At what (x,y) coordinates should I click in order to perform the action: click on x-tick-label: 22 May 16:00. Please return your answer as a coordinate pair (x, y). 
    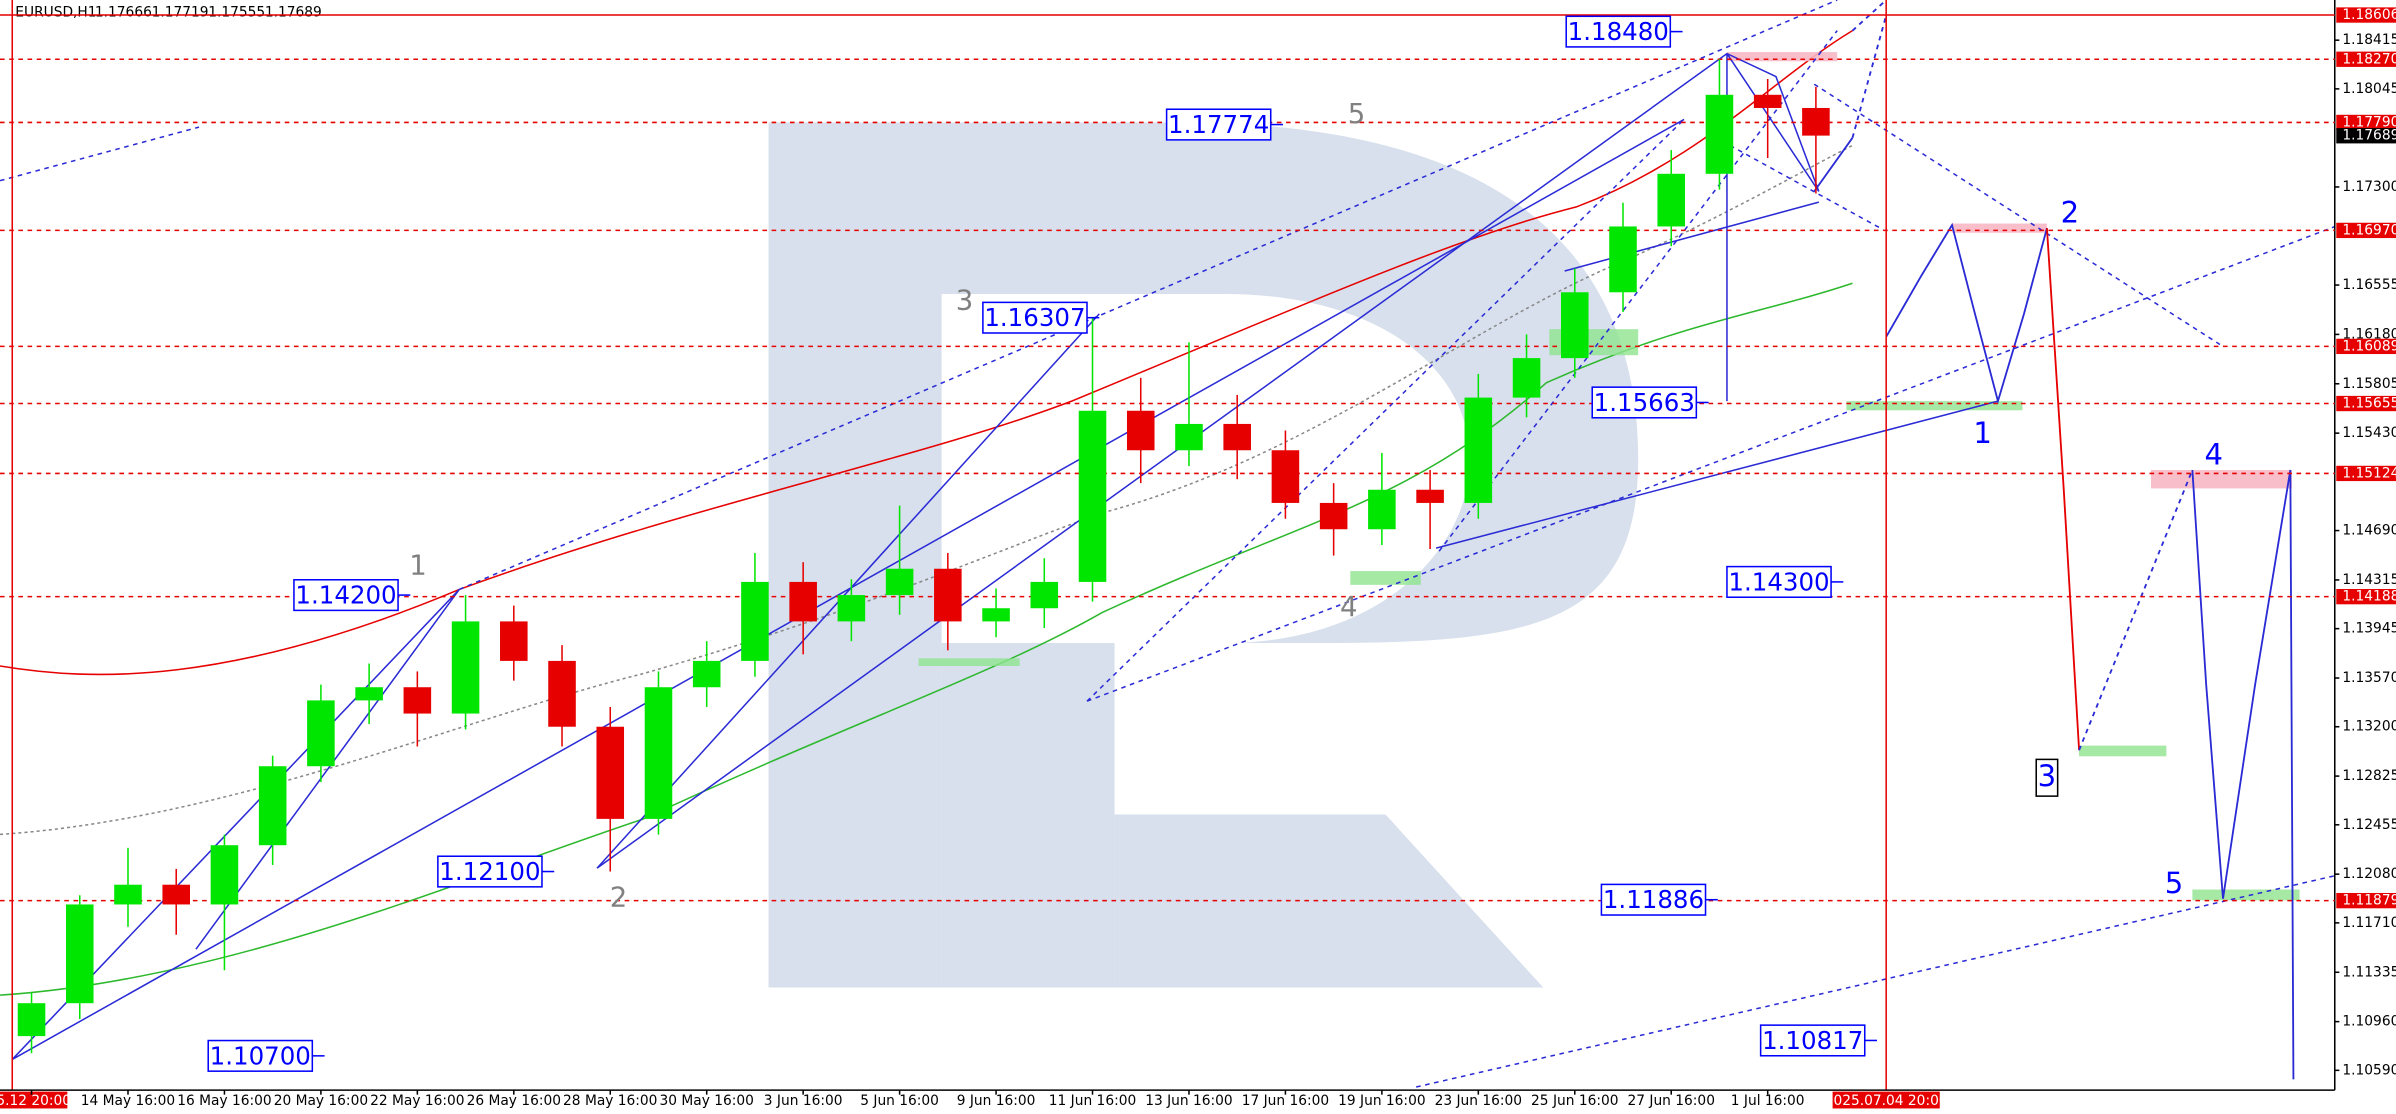
    Looking at the image, I should click on (417, 1101).